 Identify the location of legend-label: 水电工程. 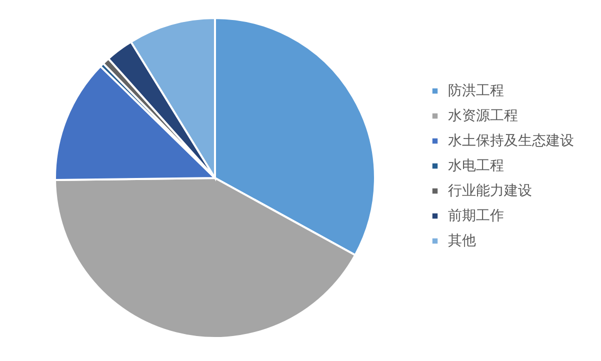
(476, 166).